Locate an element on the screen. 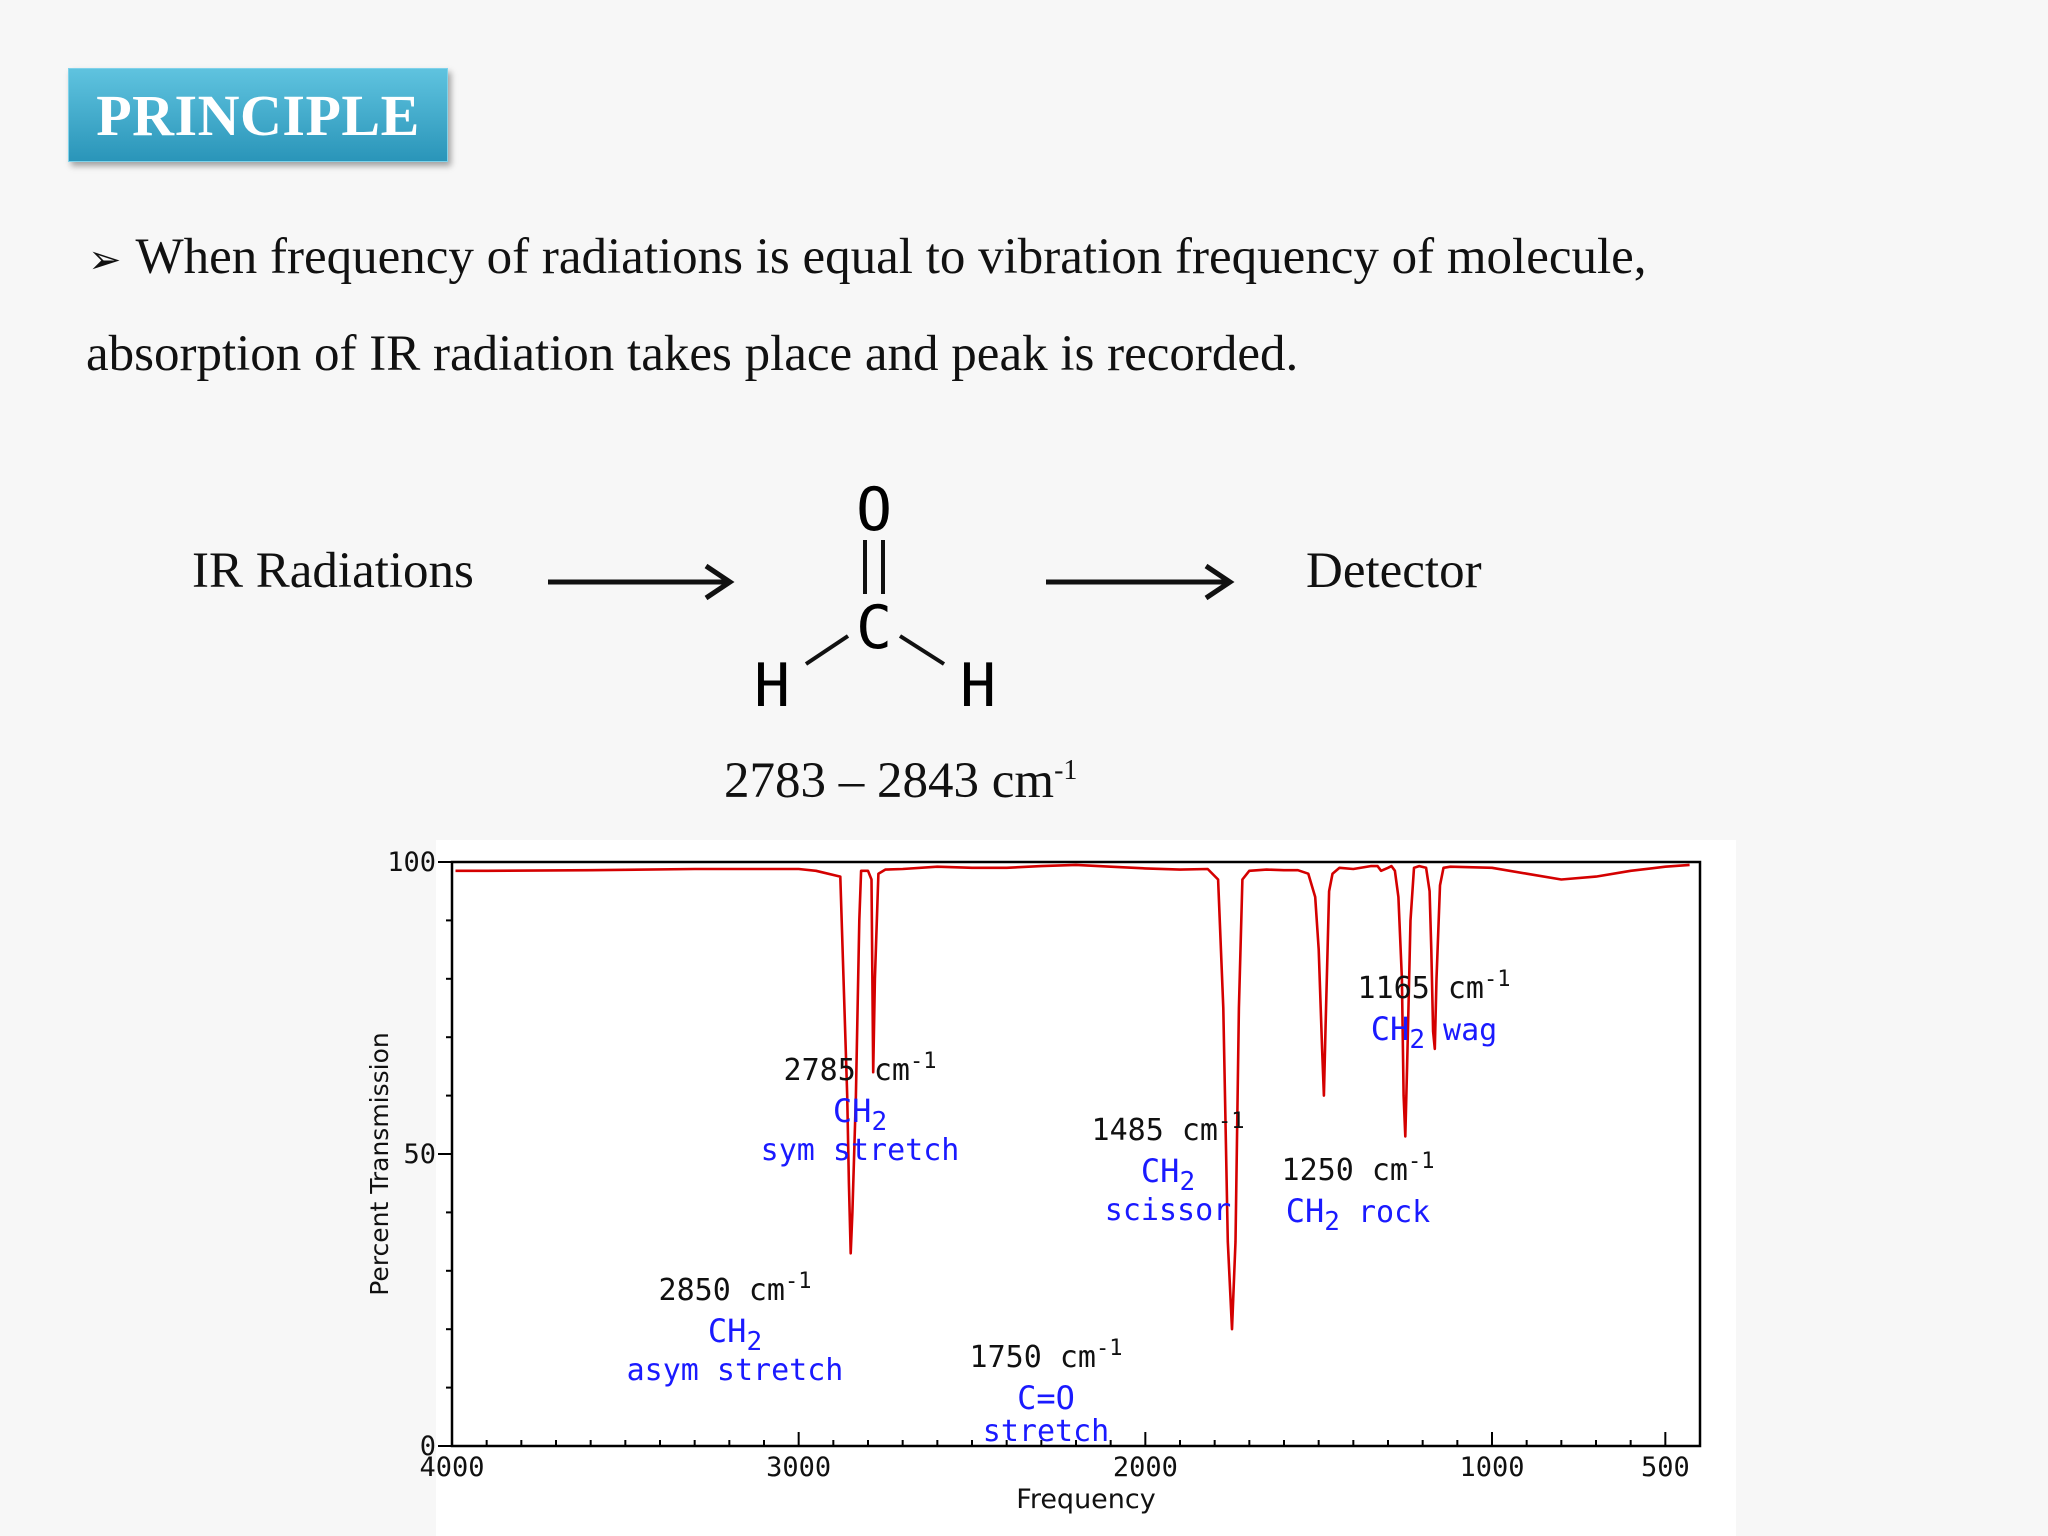 This screenshot has width=2048, height=1536. y-tick-label: 100 is located at coordinates (411, 862).